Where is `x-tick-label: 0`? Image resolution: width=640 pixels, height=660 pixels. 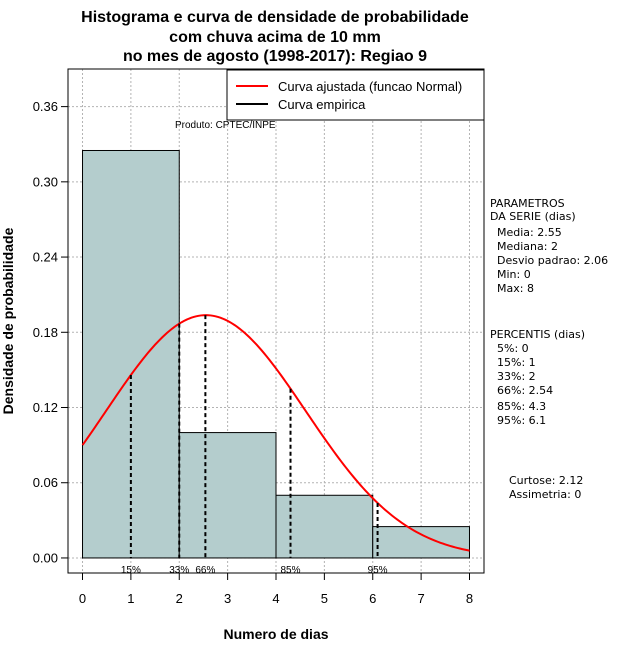 x-tick-label: 0 is located at coordinates (82, 598).